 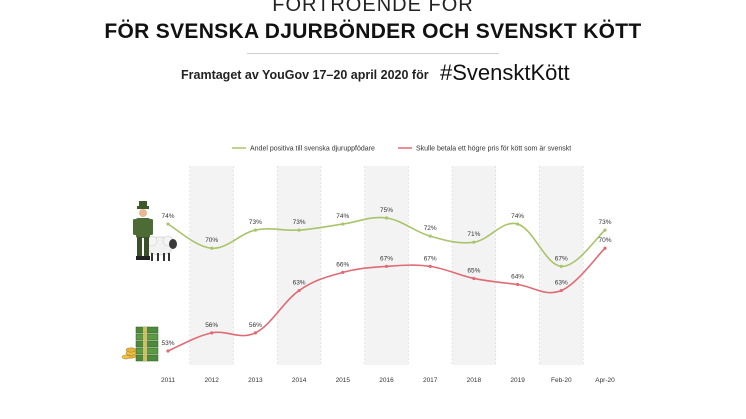 I want to click on value-label-0-3: 73%, so click(x=299, y=222).